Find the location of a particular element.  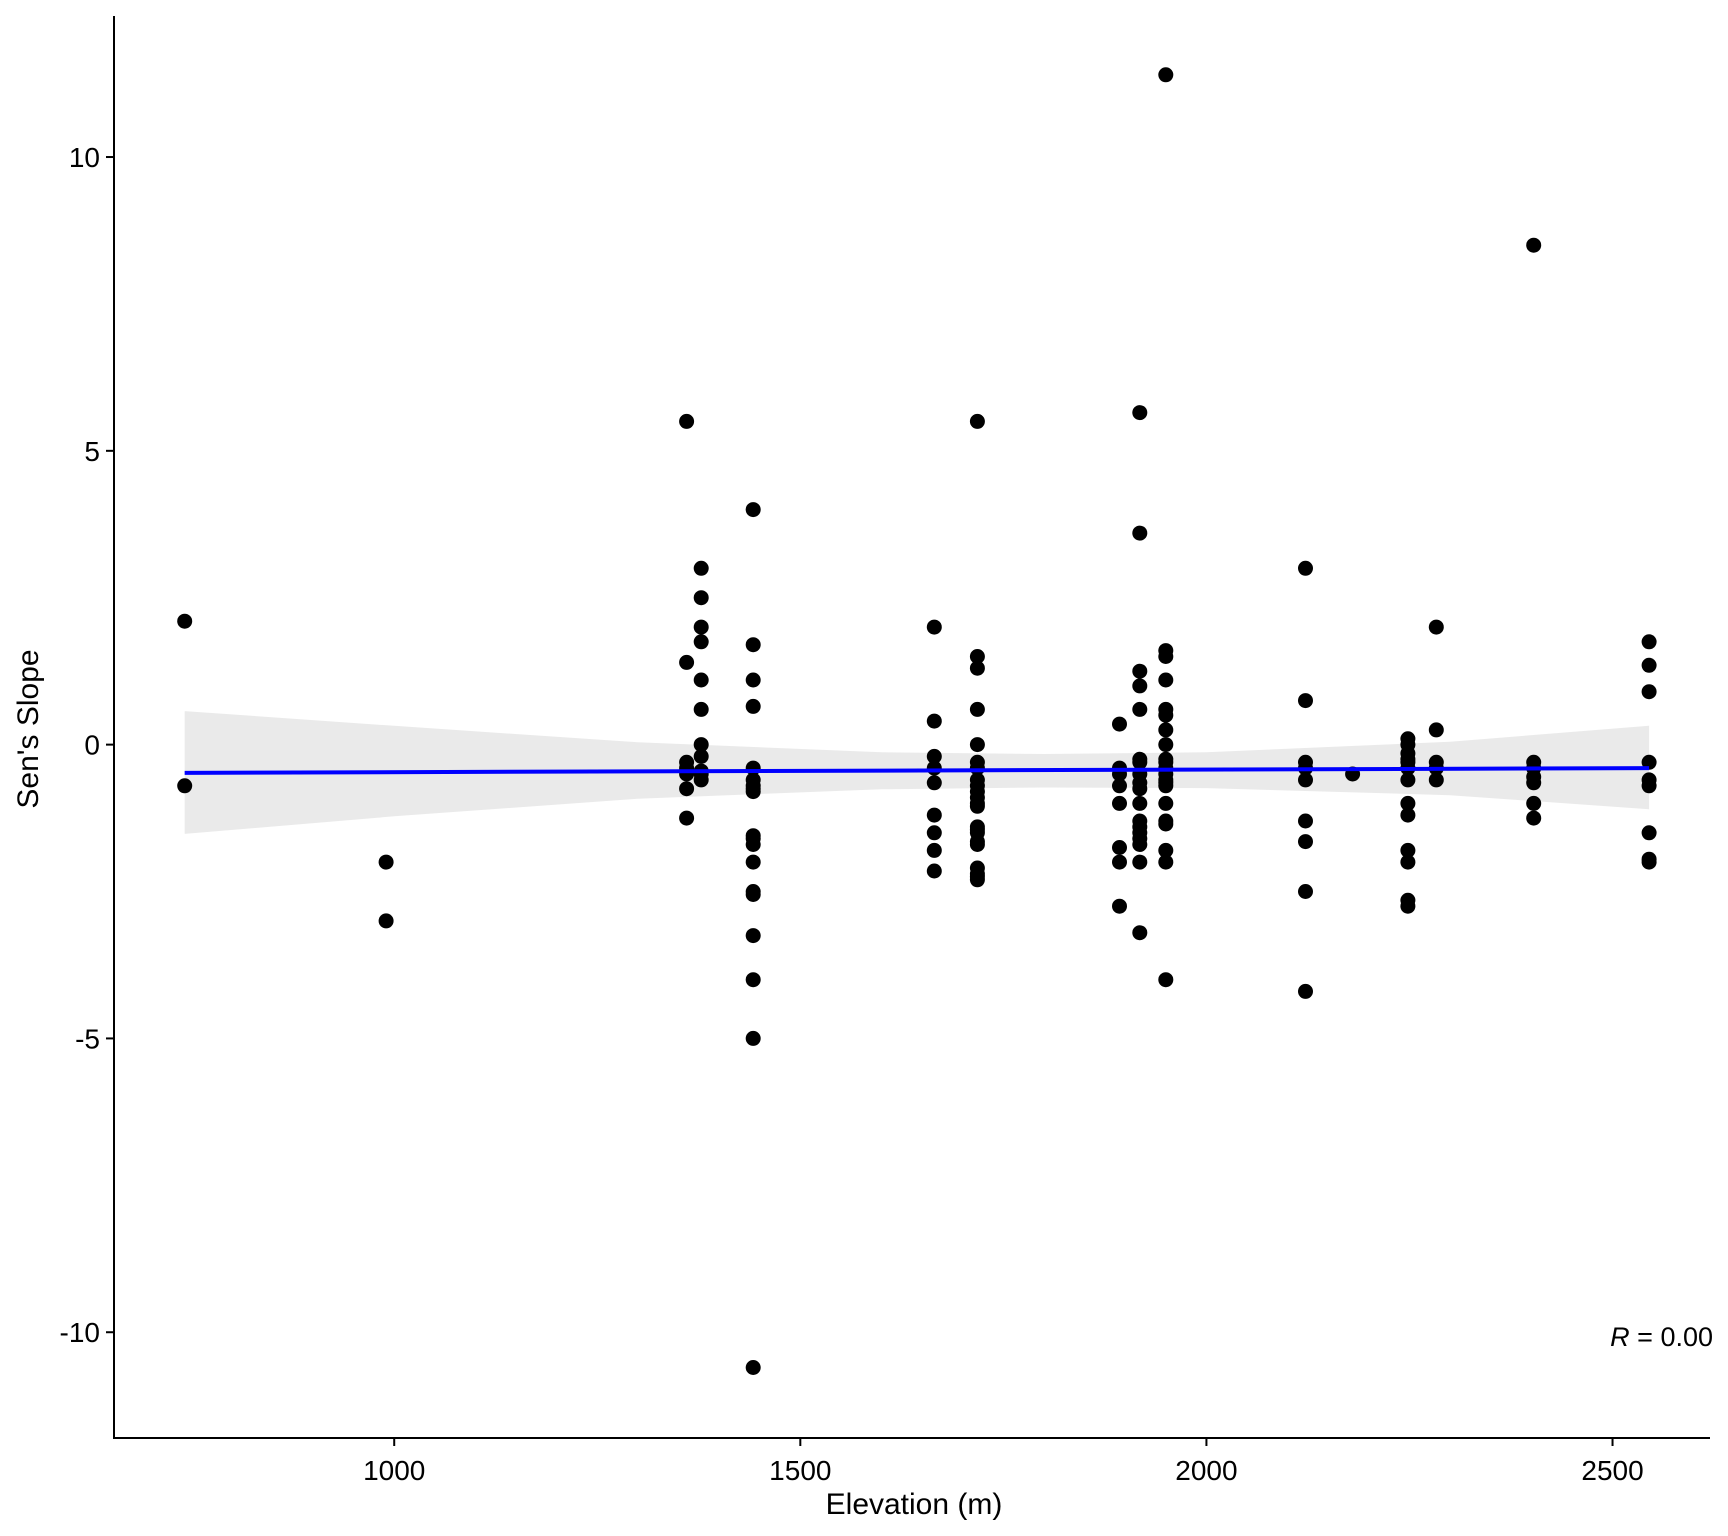

fit-line is located at coordinates (917, 770).